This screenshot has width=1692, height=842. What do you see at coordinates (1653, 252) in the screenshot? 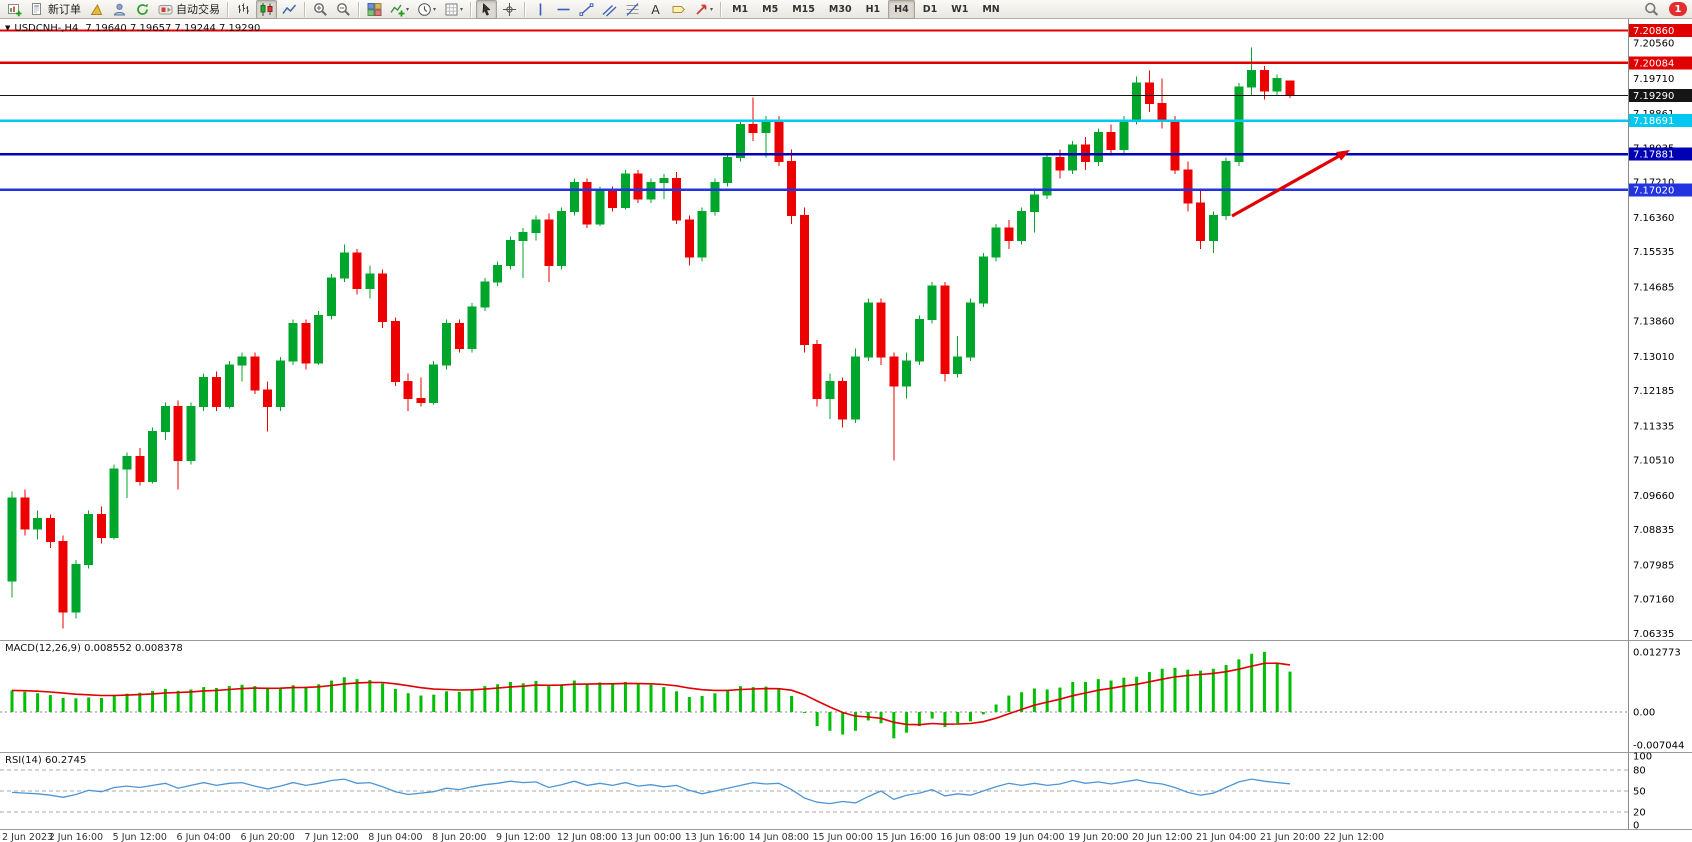
I see `svg-text: 7.15535` at bounding box center [1653, 252].